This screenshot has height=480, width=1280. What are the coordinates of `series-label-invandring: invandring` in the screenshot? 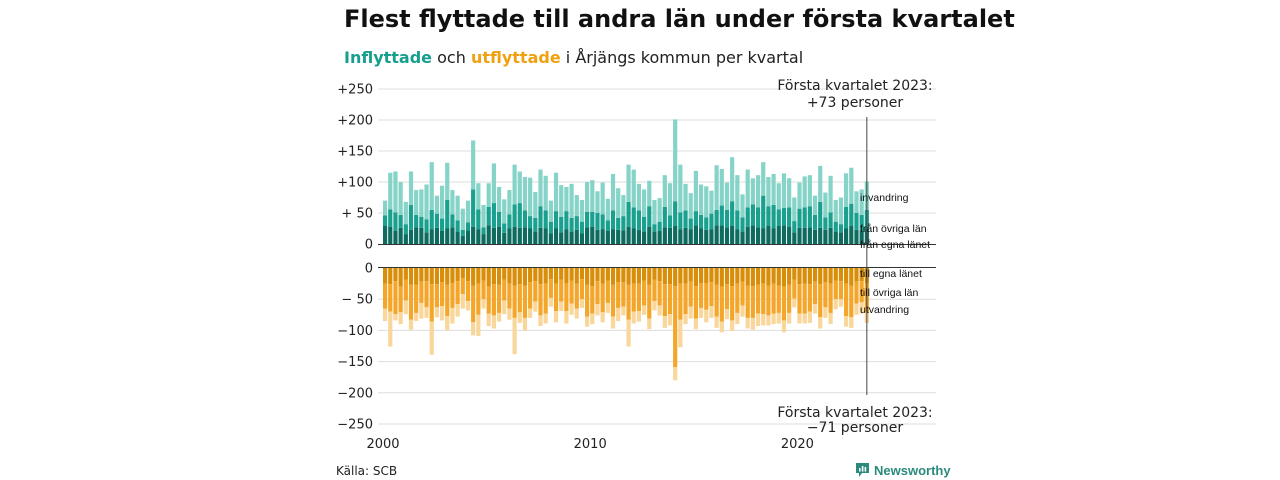 It's located at (884, 198).